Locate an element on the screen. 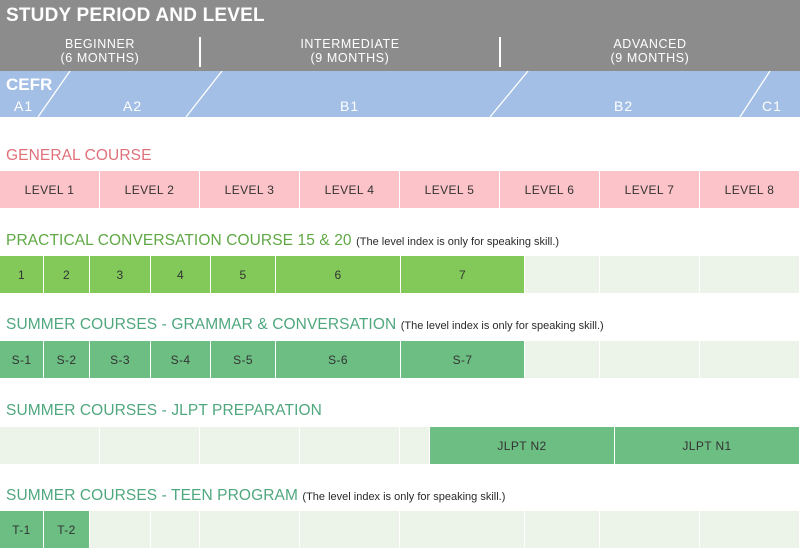 The height and width of the screenshot is (550, 800). period-name: ADVANCED is located at coordinates (650, 44).